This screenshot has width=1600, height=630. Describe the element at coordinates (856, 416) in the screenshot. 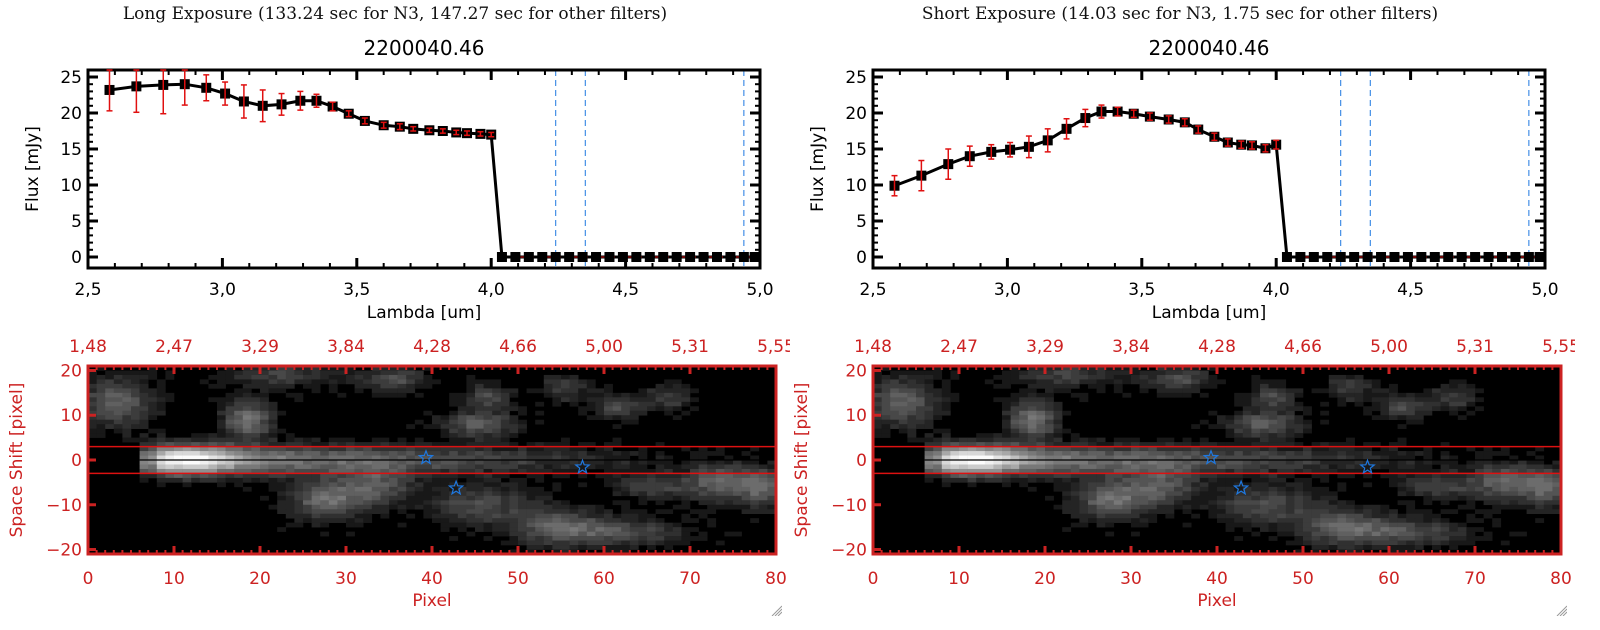

I see `y-tick-label: 10` at that location.